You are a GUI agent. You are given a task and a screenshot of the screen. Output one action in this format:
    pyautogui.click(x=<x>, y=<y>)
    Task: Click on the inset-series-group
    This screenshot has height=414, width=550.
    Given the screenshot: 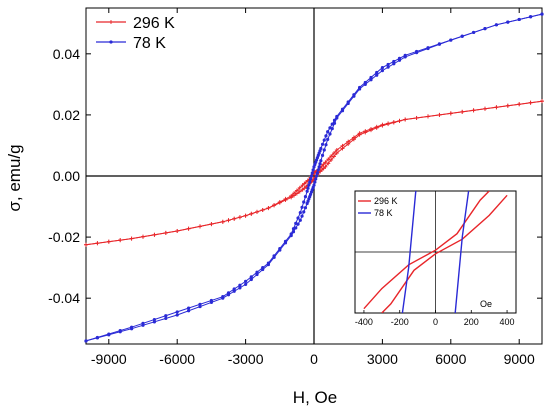 What is the action you would take?
    pyautogui.click(x=435, y=252)
    